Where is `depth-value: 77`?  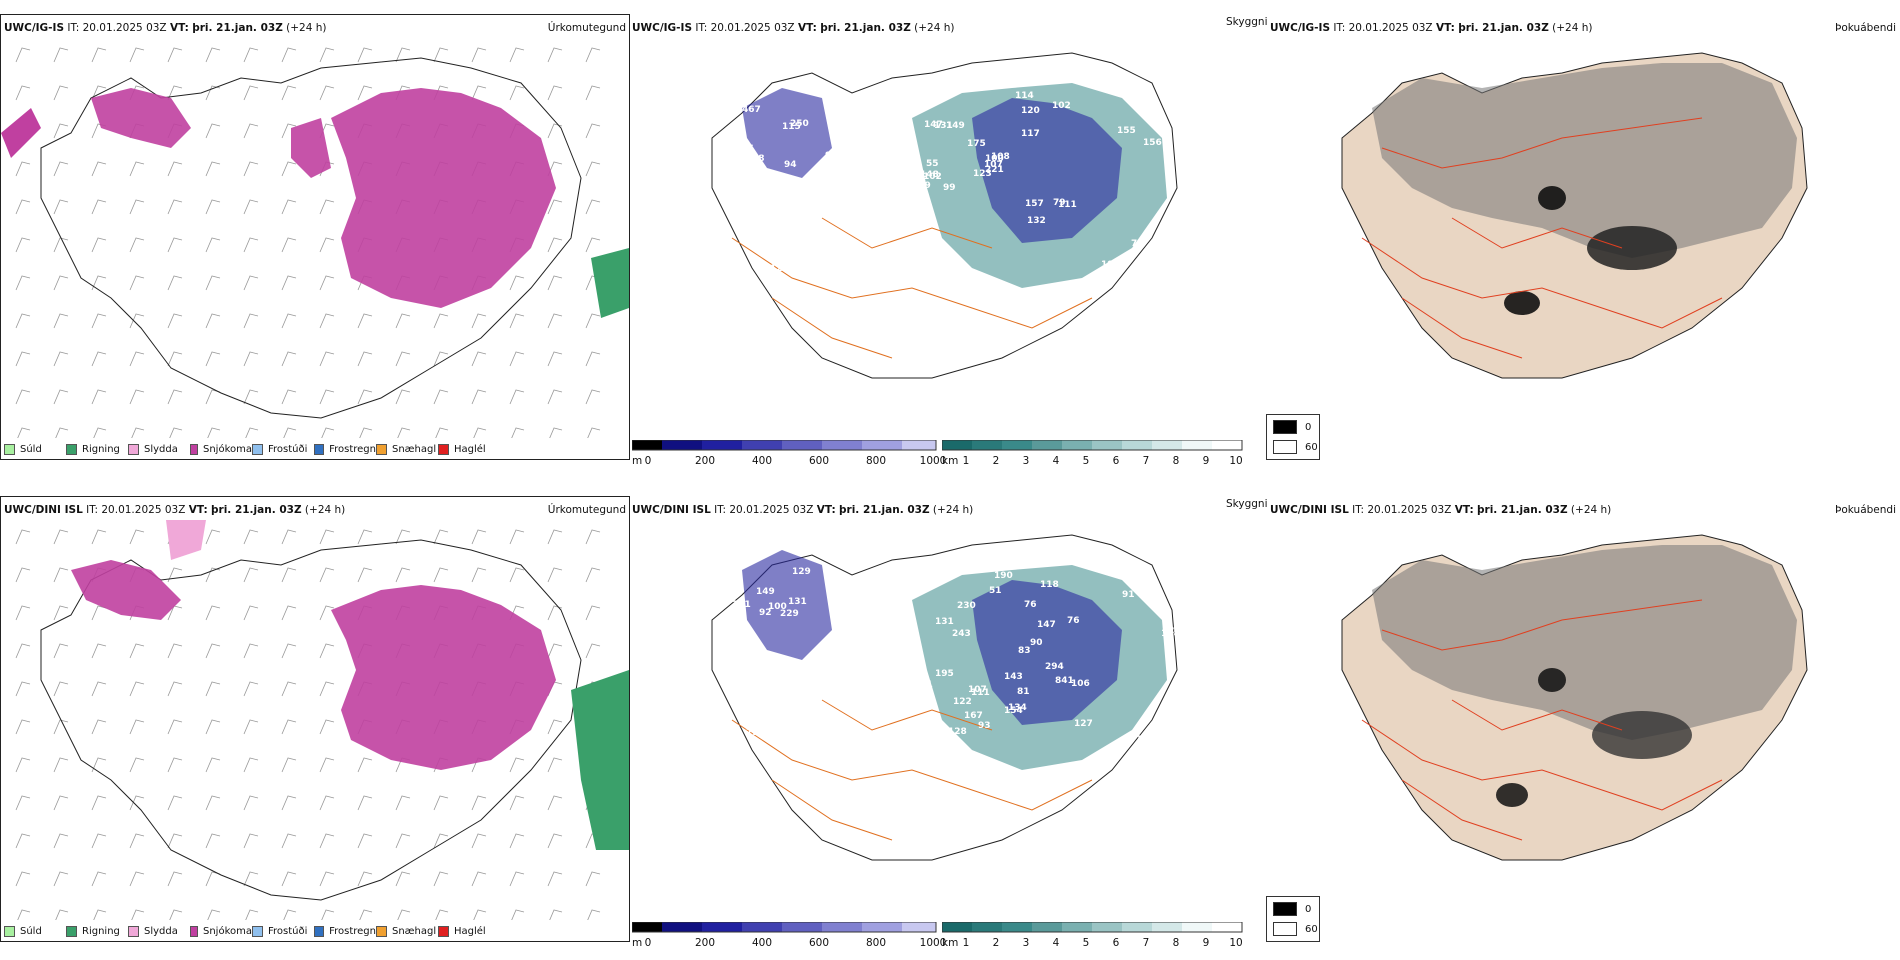 depth-value: 77 is located at coordinates (1137, 244).